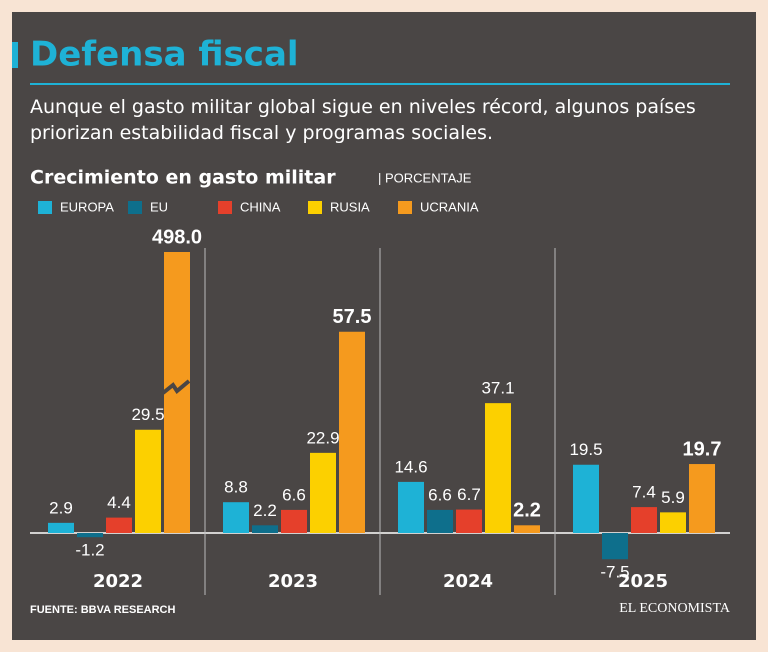 This screenshot has height=652, width=768. I want to click on title-accent, so click(15, 55).